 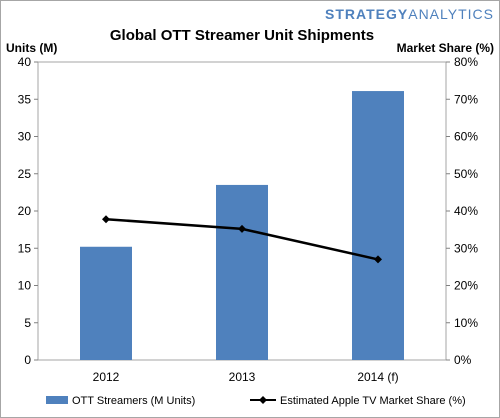 What do you see at coordinates (25, 137) in the screenshot?
I see `y-tick-label-left: 30` at bounding box center [25, 137].